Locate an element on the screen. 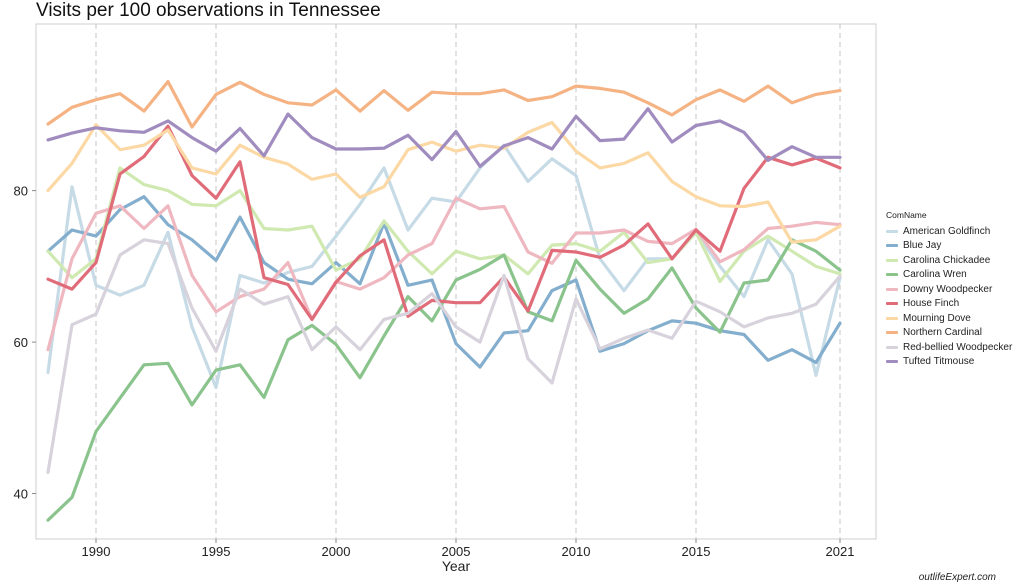 The height and width of the screenshot is (585, 1024). legend-label: American Goldfinch is located at coordinates (947, 231).